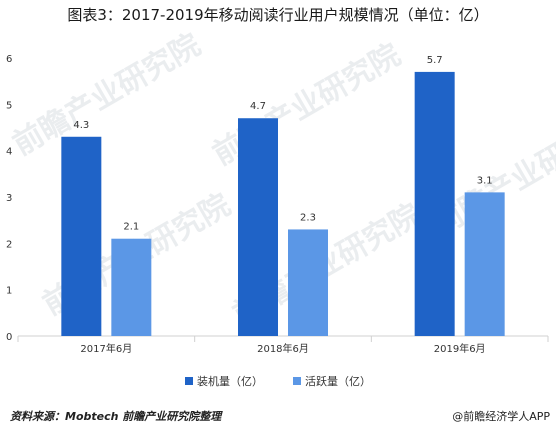 The width and height of the screenshot is (556, 434). Describe the element at coordinates (485, 180) in the screenshot. I see `data-label: 3.1` at that location.